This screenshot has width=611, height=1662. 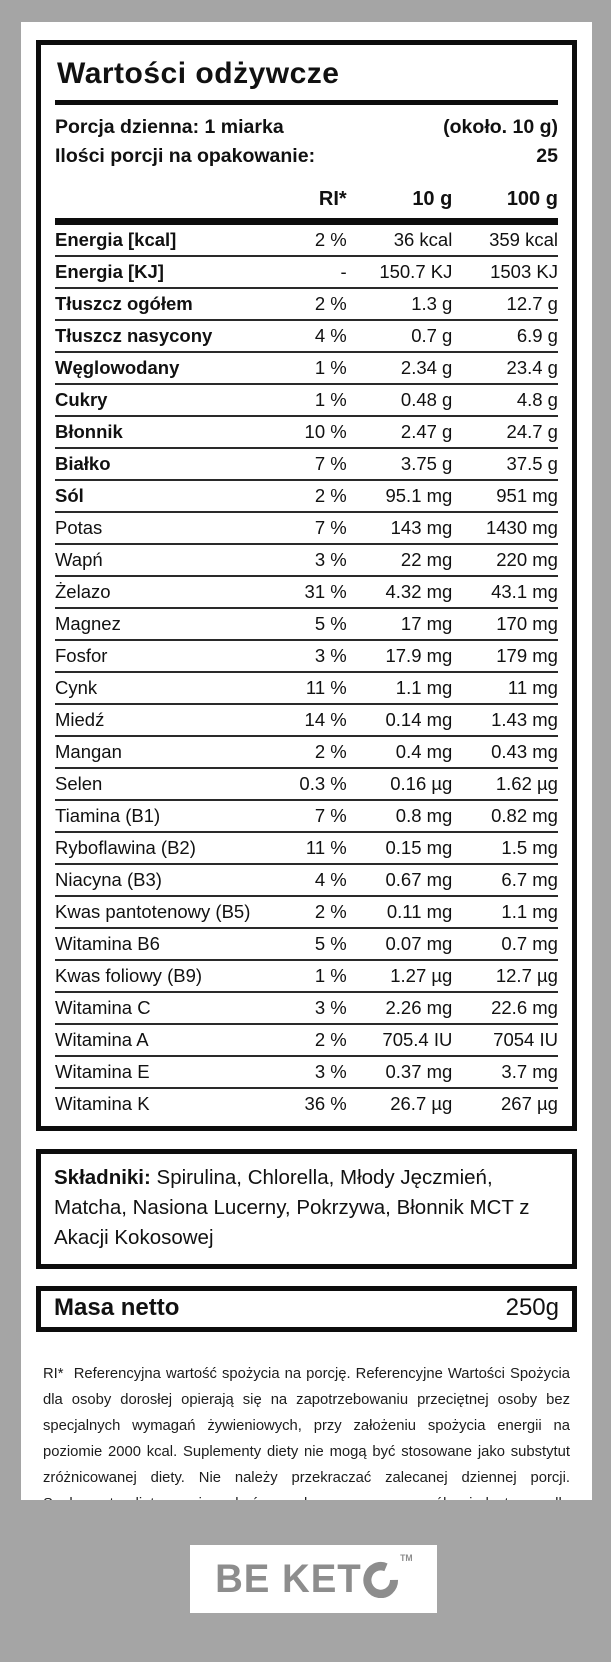 I want to click on servings-per-pack-value: 25, so click(x=547, y=156).